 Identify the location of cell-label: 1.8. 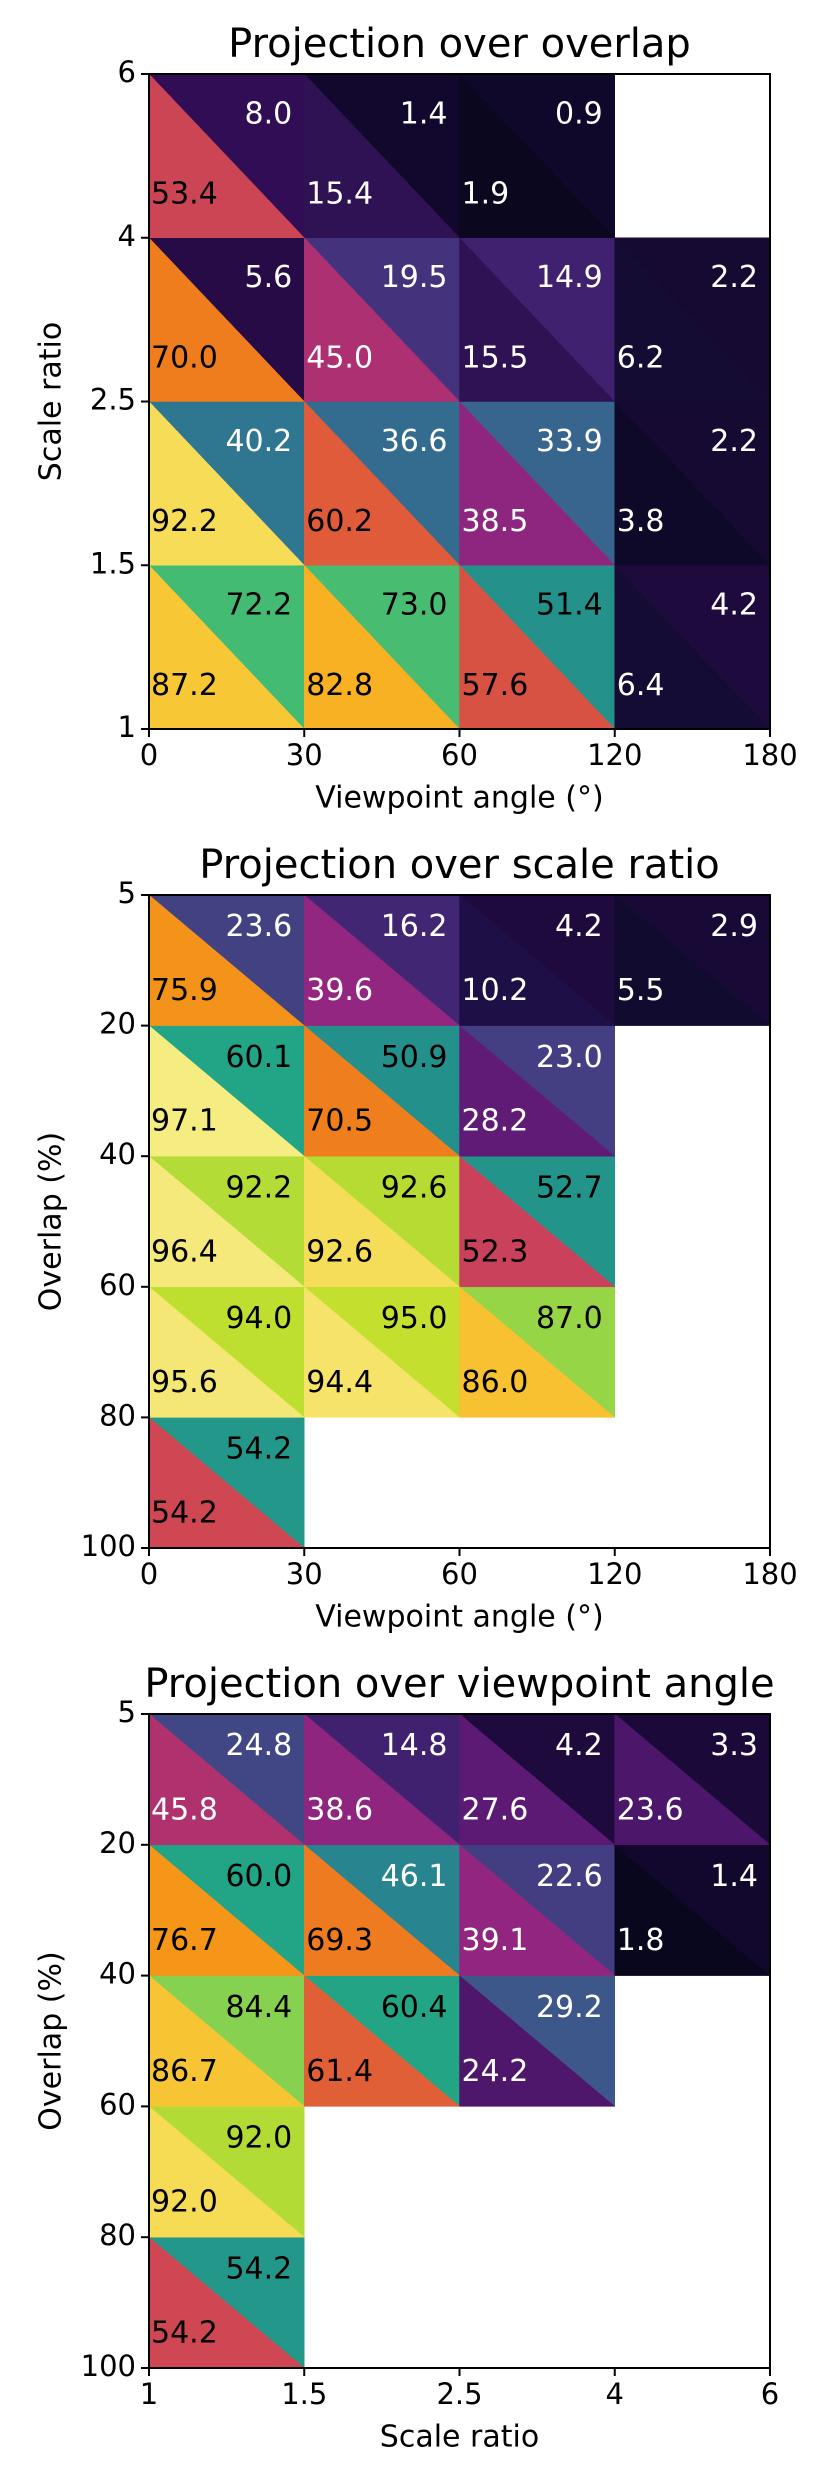
(641, 1940).